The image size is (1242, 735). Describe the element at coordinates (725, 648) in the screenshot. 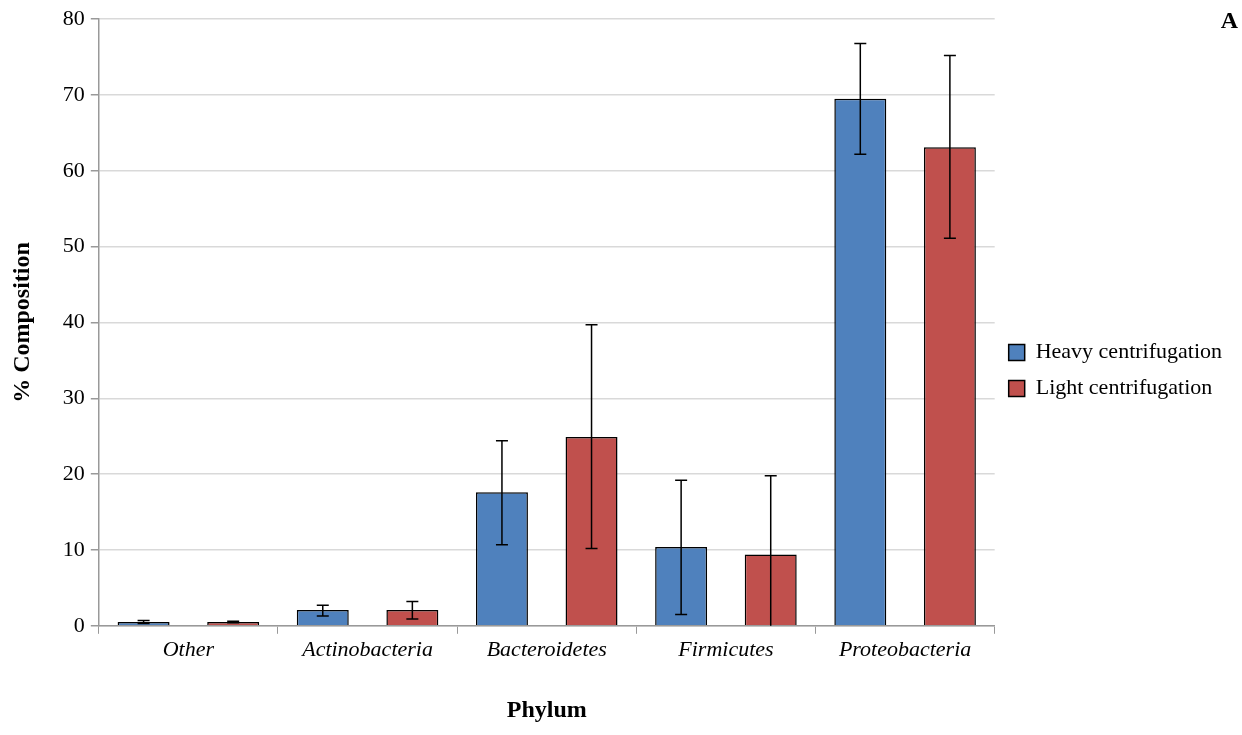

I see `x-tick-label: Firmicutes` at that location.